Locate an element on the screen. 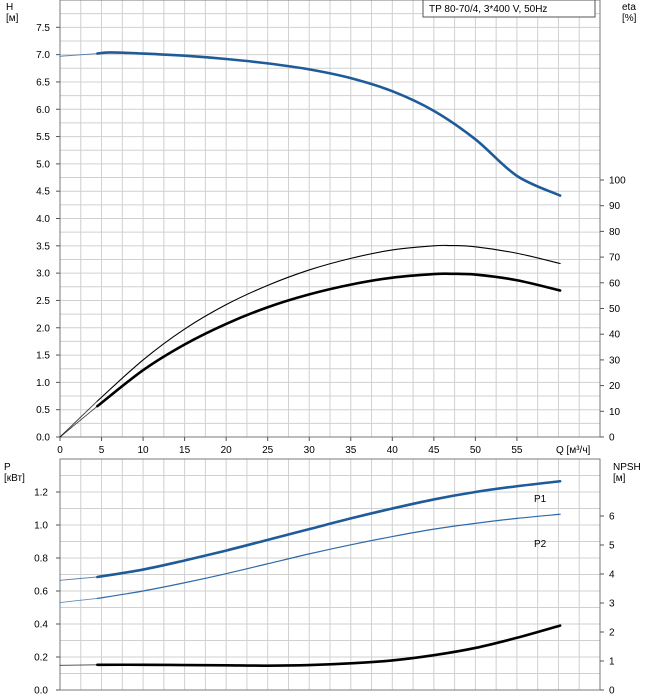 Image resolution: width=658 pixels, height=700 pixels. top-right-axis-ticks: 0 10 20 30 40 50 60 70 80 90 100 is located at coordinates (613, 310).